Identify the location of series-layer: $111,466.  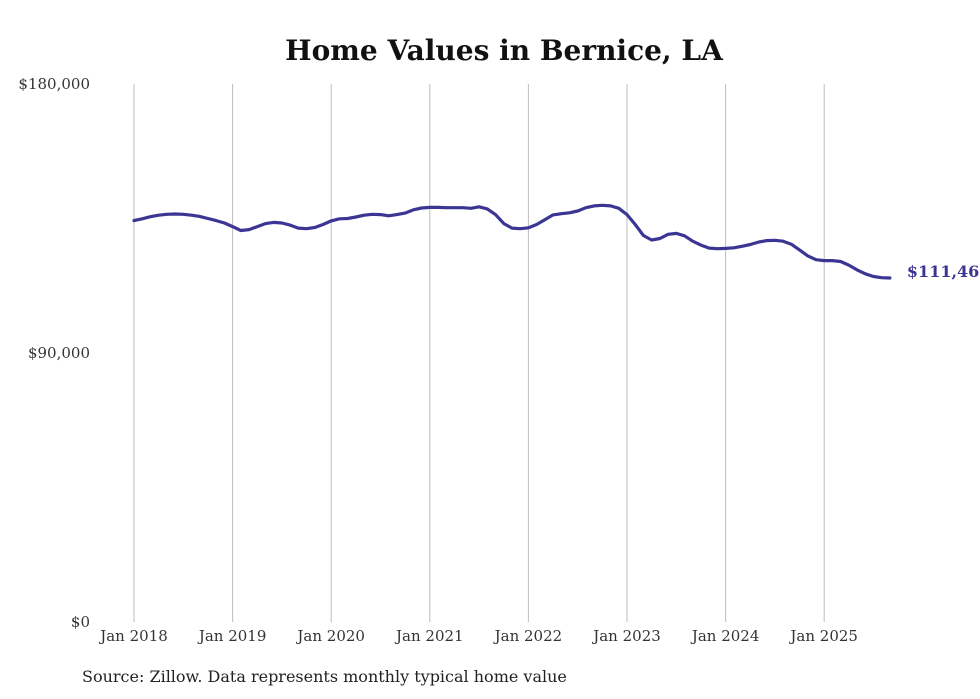
(556, 242).